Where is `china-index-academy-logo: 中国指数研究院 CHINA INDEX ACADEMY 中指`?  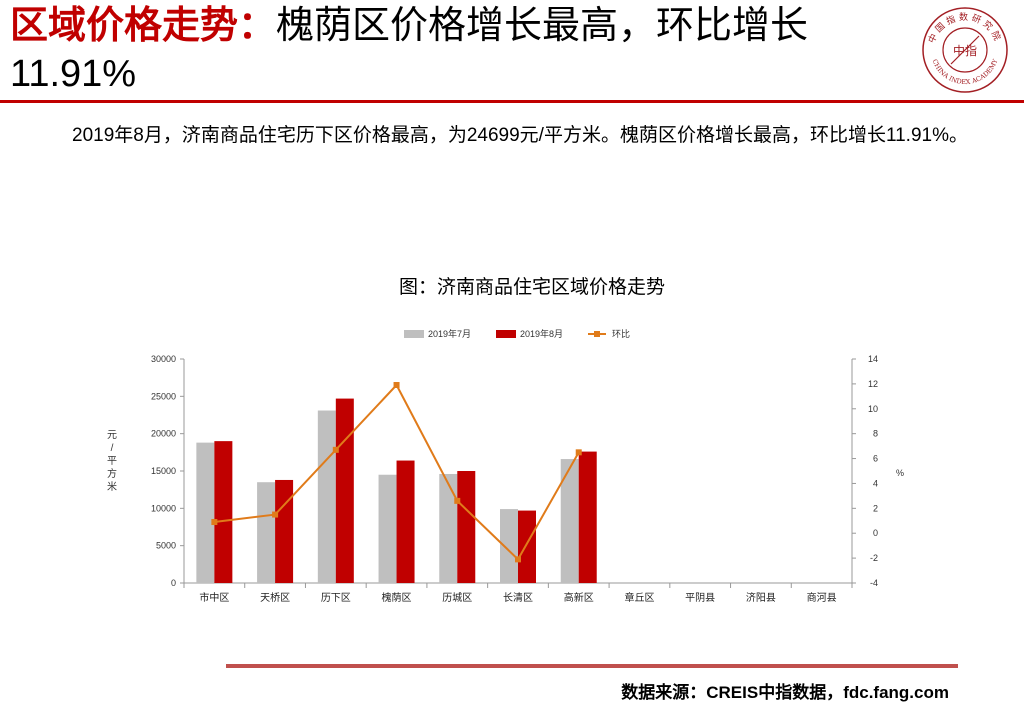
china-index-academy-logo: 中国指数研究院 CHINA INDEX ACADEMY 中指 is located at coordinates (965, 50).